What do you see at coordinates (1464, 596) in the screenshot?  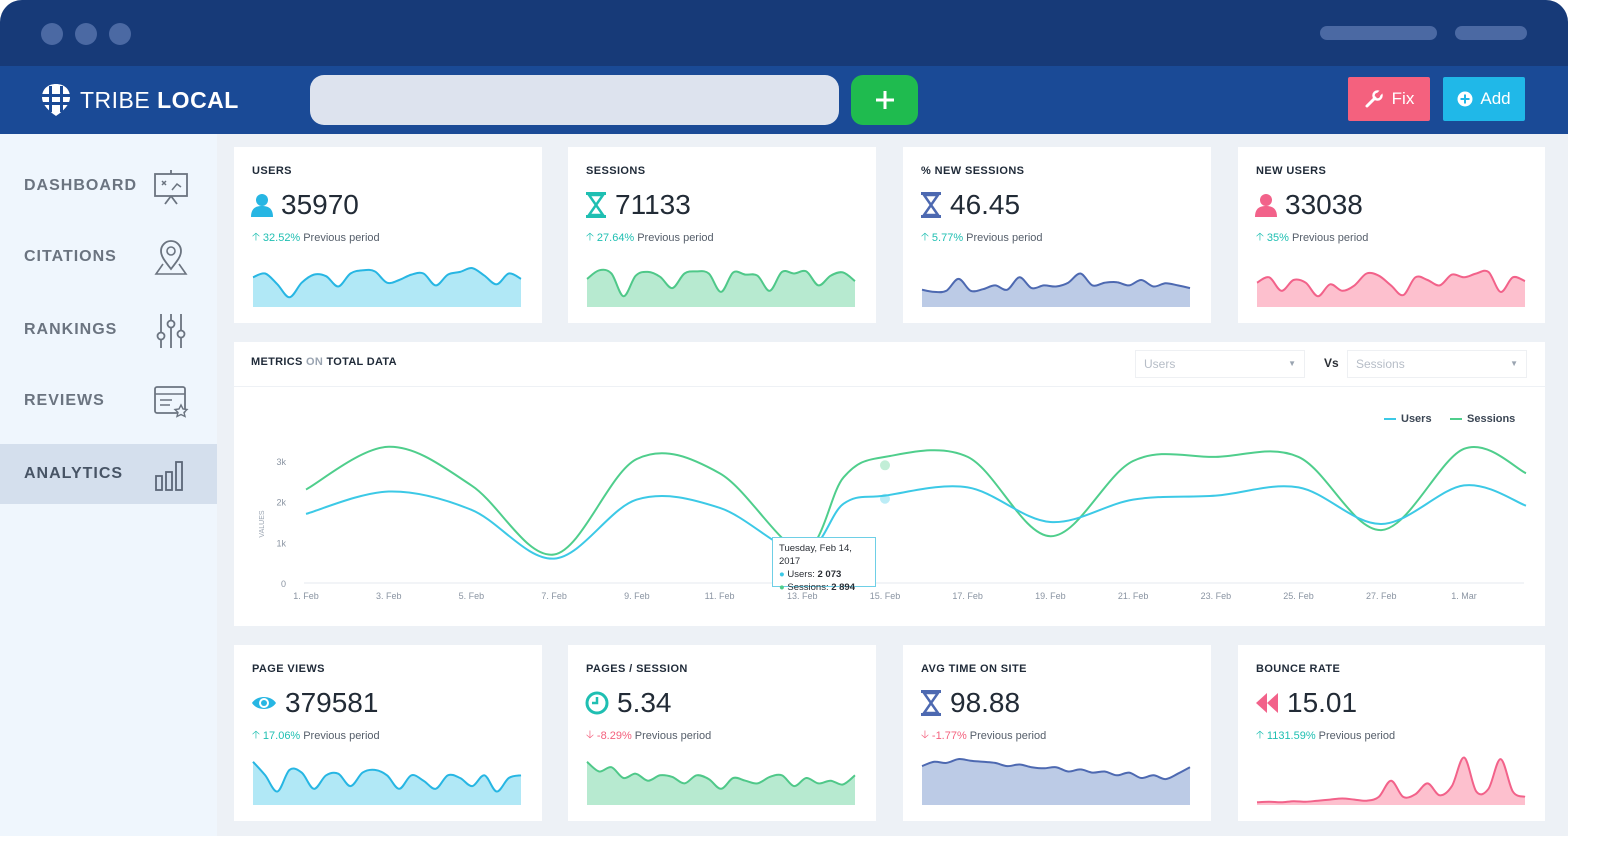 I see `x-tick-label: 1. Mar` at bounding box center [1464, 596].